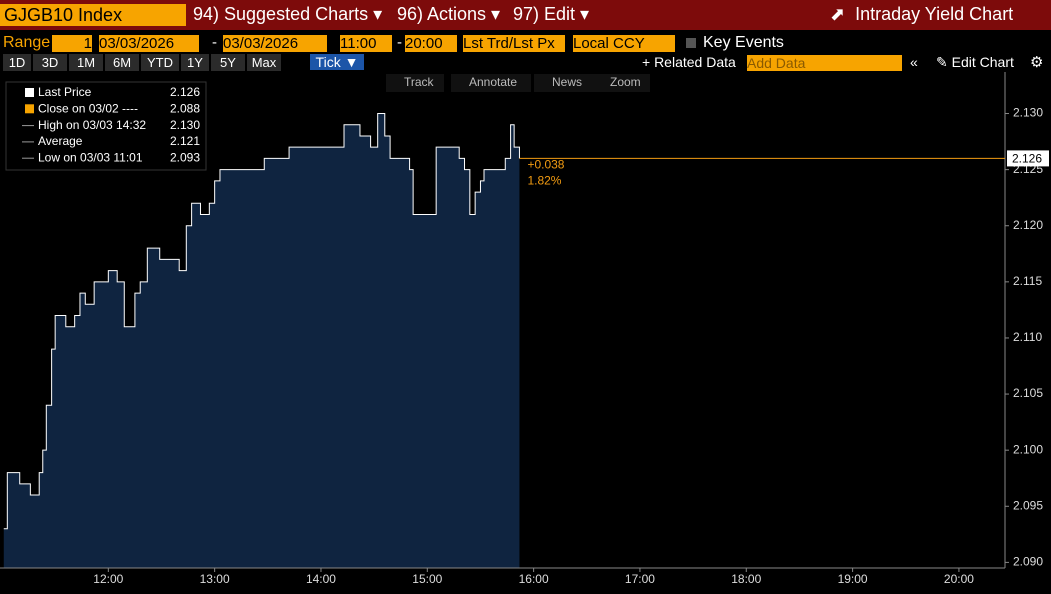  Describe the element at coordinates (1028, 505) in the screenshot. I see `y-tick-label: 2.095` at that location.